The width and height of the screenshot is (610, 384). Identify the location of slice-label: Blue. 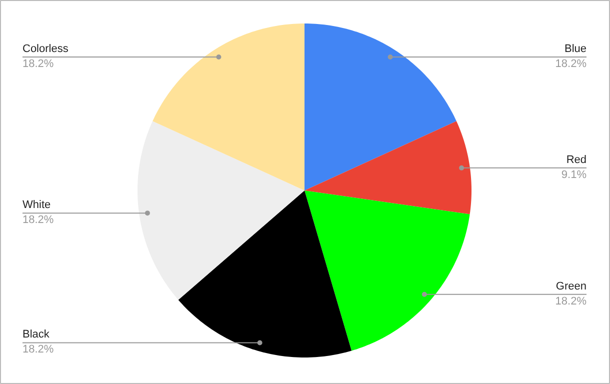
(575, 49).